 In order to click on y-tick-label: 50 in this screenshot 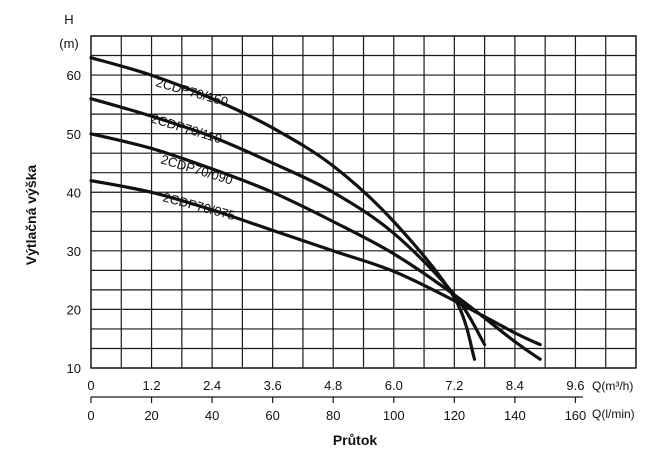, I will do `click(74, 134)`.